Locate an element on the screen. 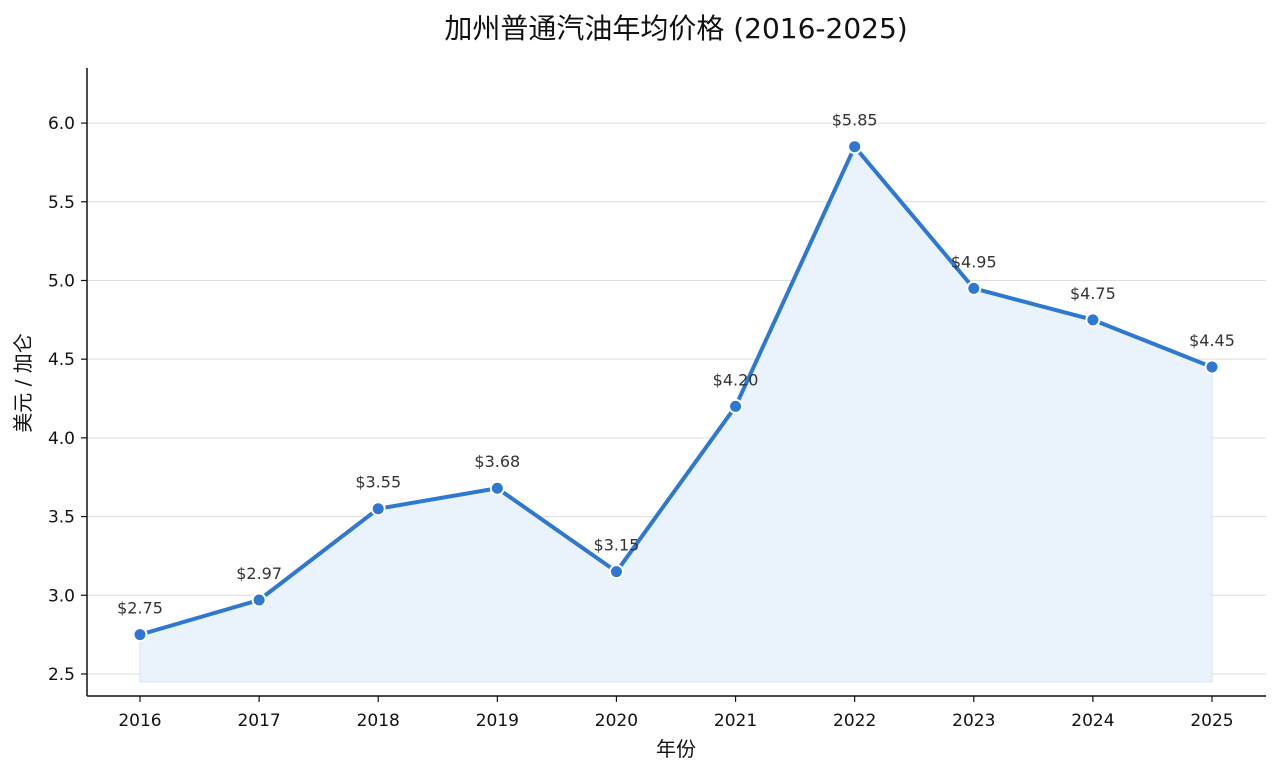 The height and width of the screenshot is (777, 1280). x-tick-label: 2021 is located at coordinates (735, 721).